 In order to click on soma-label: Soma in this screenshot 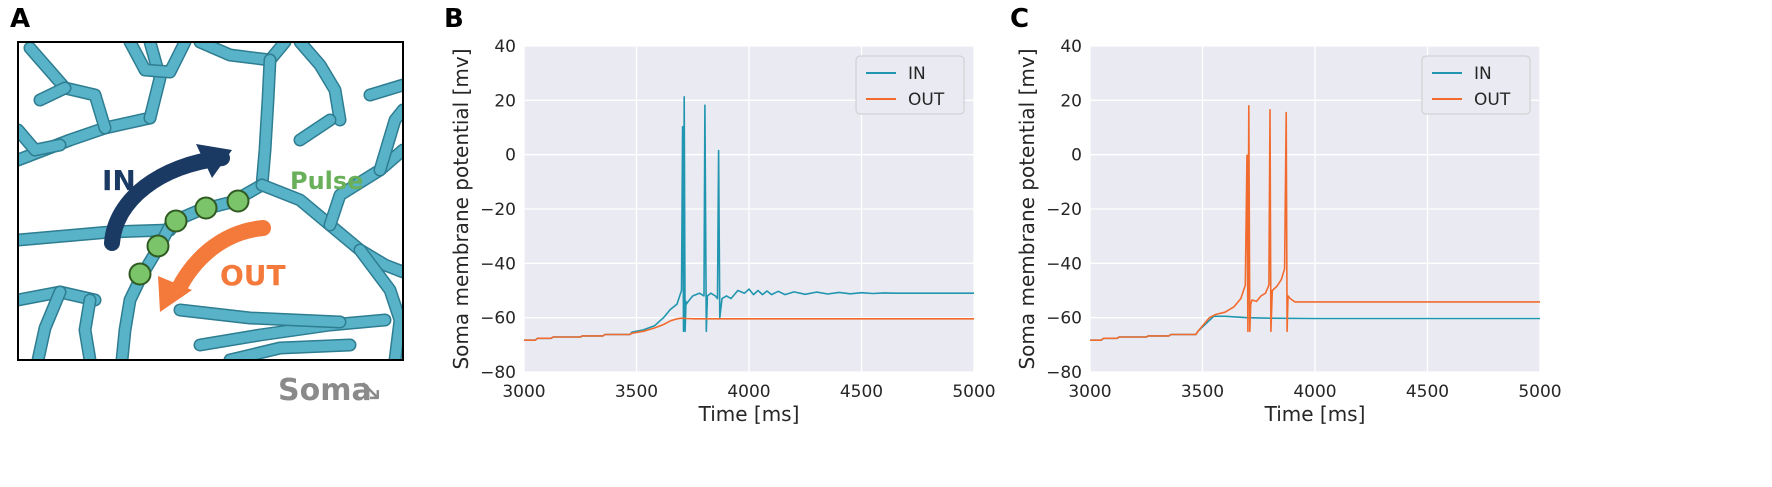, I will do `click(325, 390)`.